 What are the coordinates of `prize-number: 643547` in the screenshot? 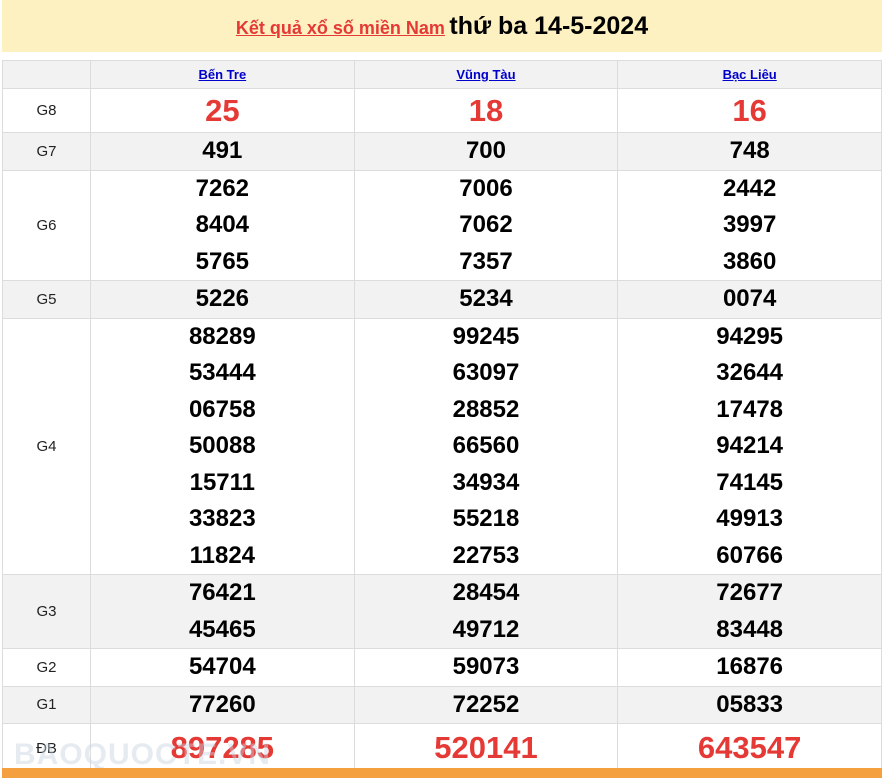 It's located at (749, 747).